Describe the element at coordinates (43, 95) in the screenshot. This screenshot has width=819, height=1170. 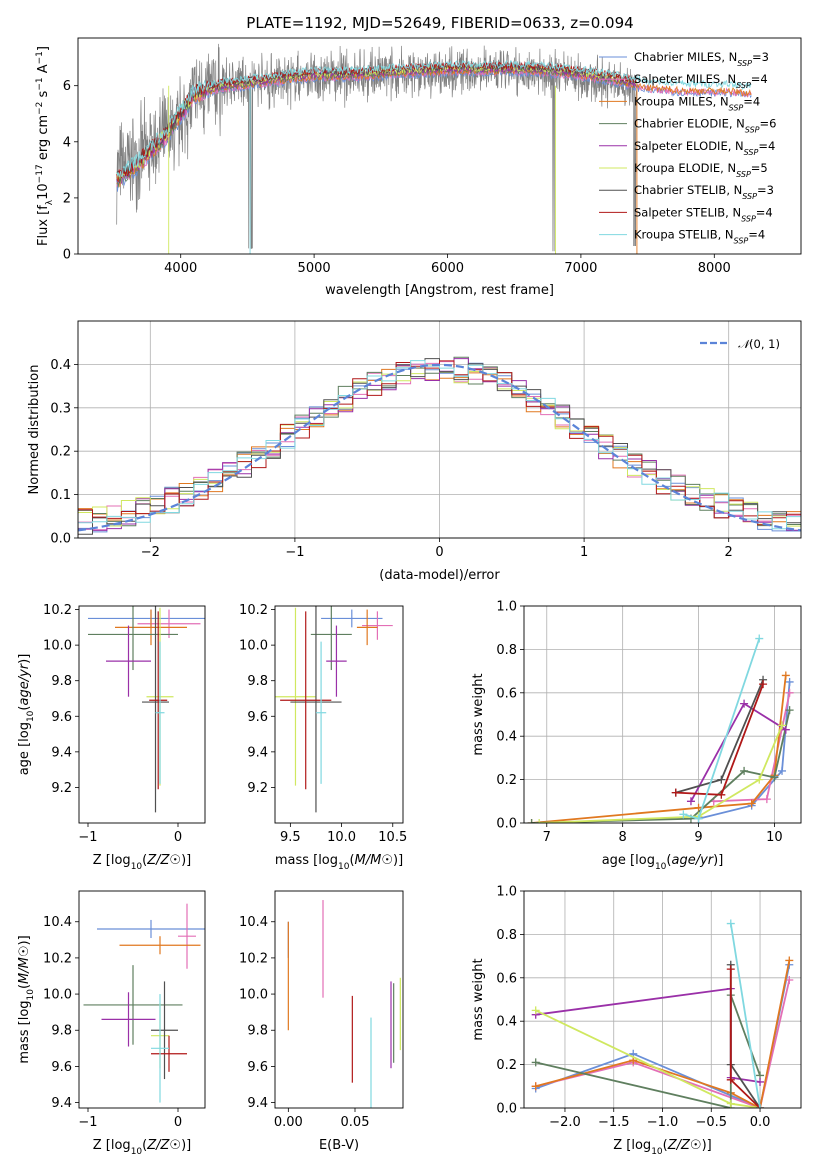
I see `label-part: s` at that location.